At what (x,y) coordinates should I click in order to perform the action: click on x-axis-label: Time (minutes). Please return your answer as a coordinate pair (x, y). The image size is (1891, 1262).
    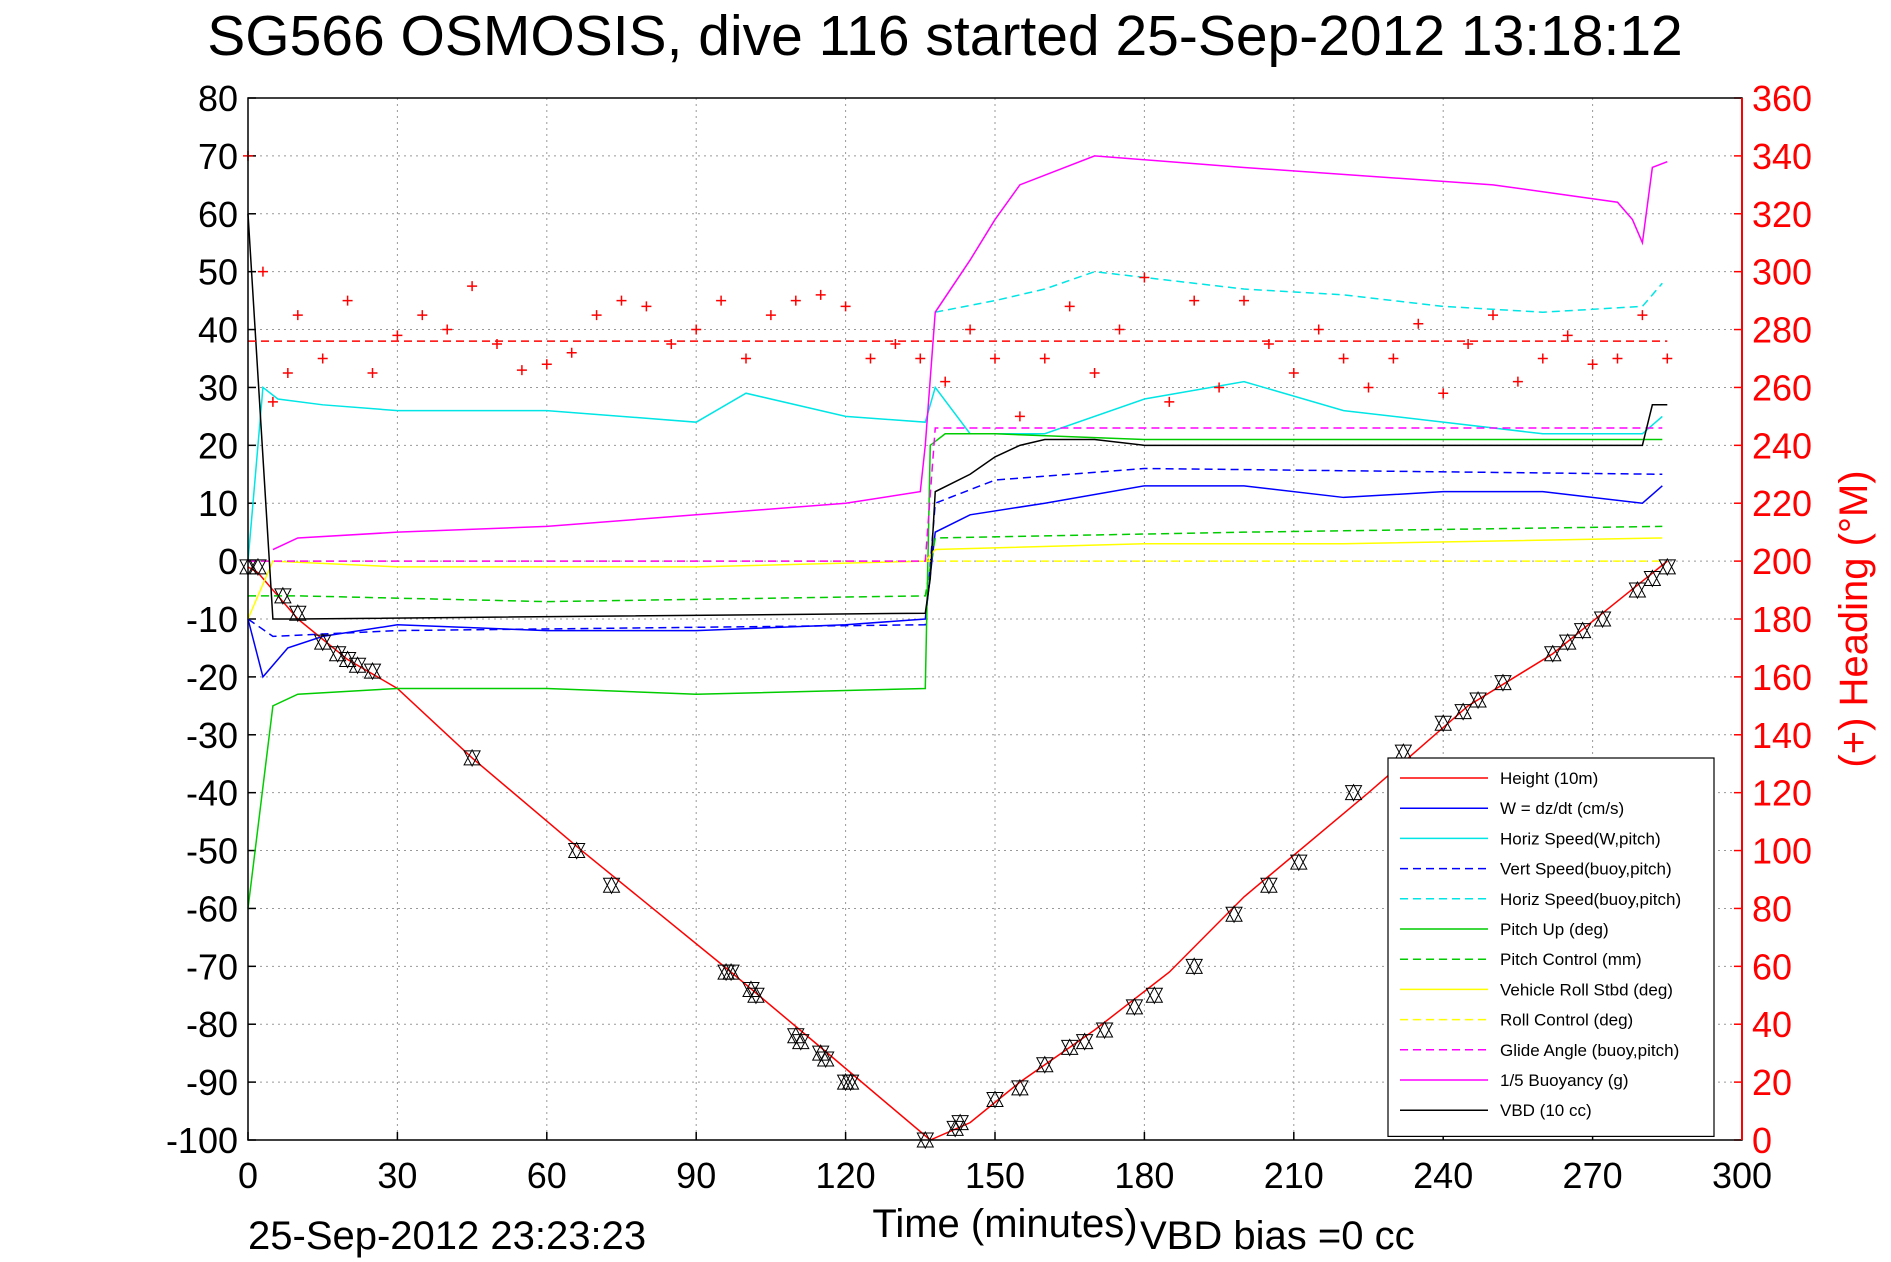
    Looking at the image, I should click on (1004, 1224).